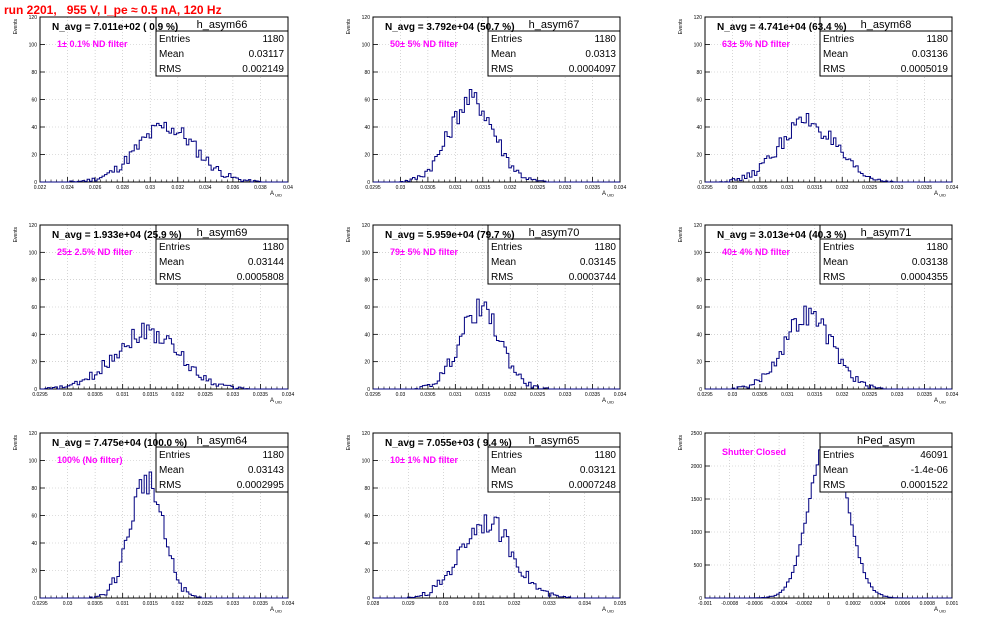  Describe the element at coordinates (598, 262) in the screenshot. I see `stat-value: 0.03145` at that location.